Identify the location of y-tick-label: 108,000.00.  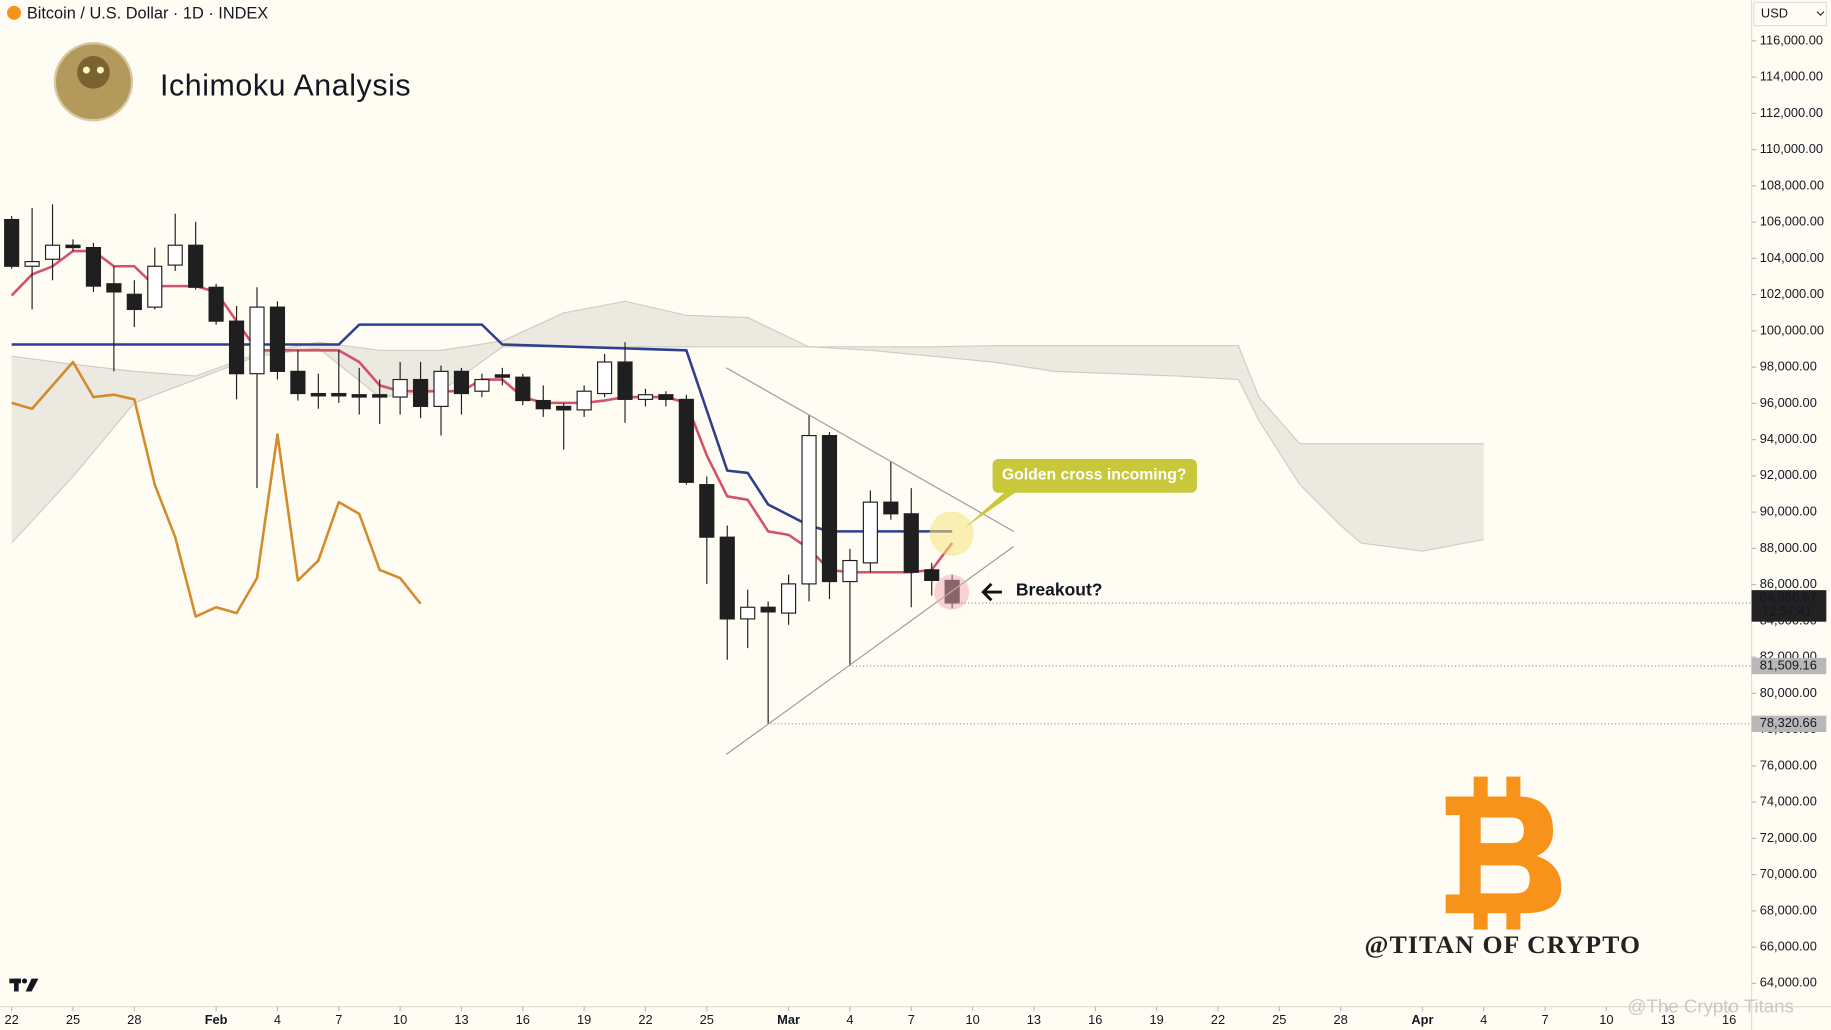
(1792, 184).